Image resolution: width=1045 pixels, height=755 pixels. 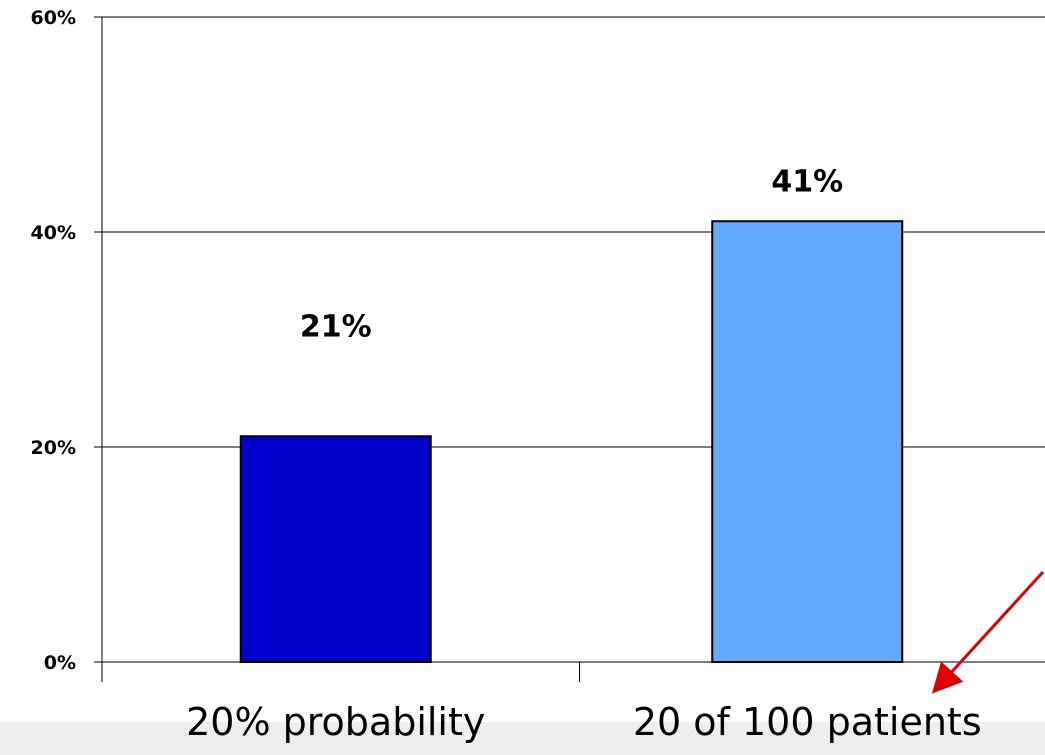 I want to click on data-label: 41%, so click(x=807, y=181).